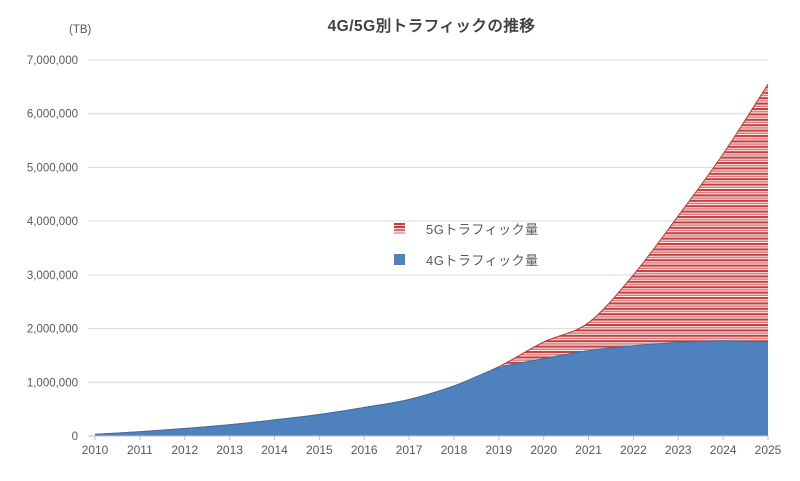  Describe the element at coordinates (364, 450) in the screenshot. I see `x-tick-label: 2016` at that location.